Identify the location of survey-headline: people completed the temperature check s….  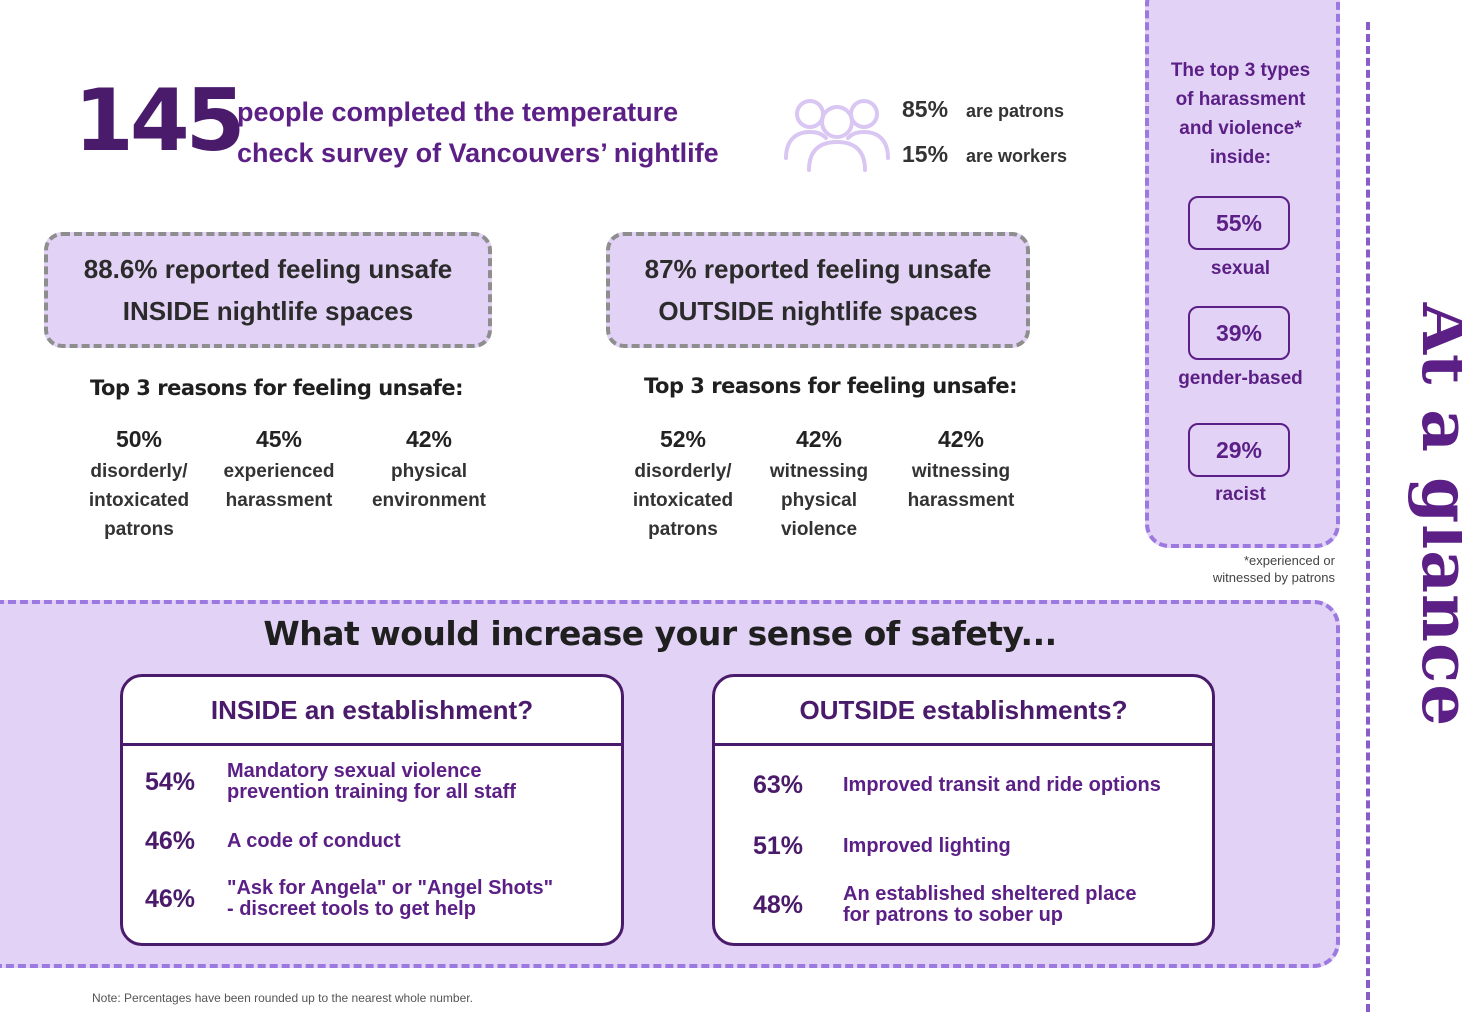
(497, 133).